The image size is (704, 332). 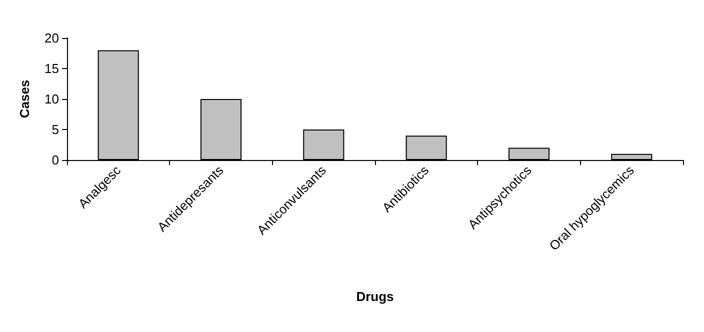 What do you see at coordinates (51, 99) in the screenshot?
I see `y-tick-label: 10` at bounding box center [51, 99].